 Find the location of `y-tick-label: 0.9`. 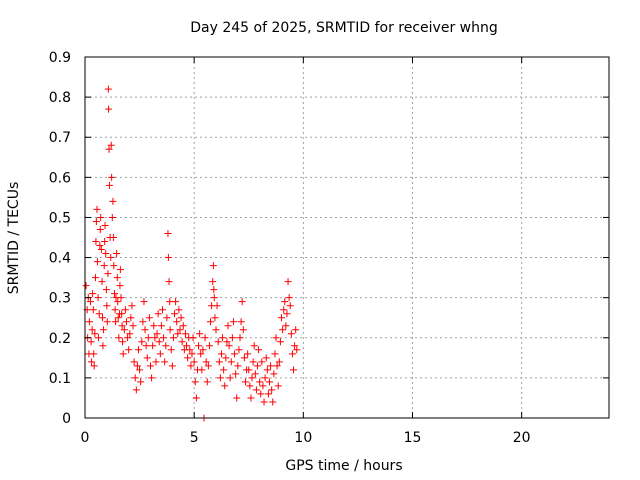

y-tick-label: 0.9 is located at coordinates (60, 58).